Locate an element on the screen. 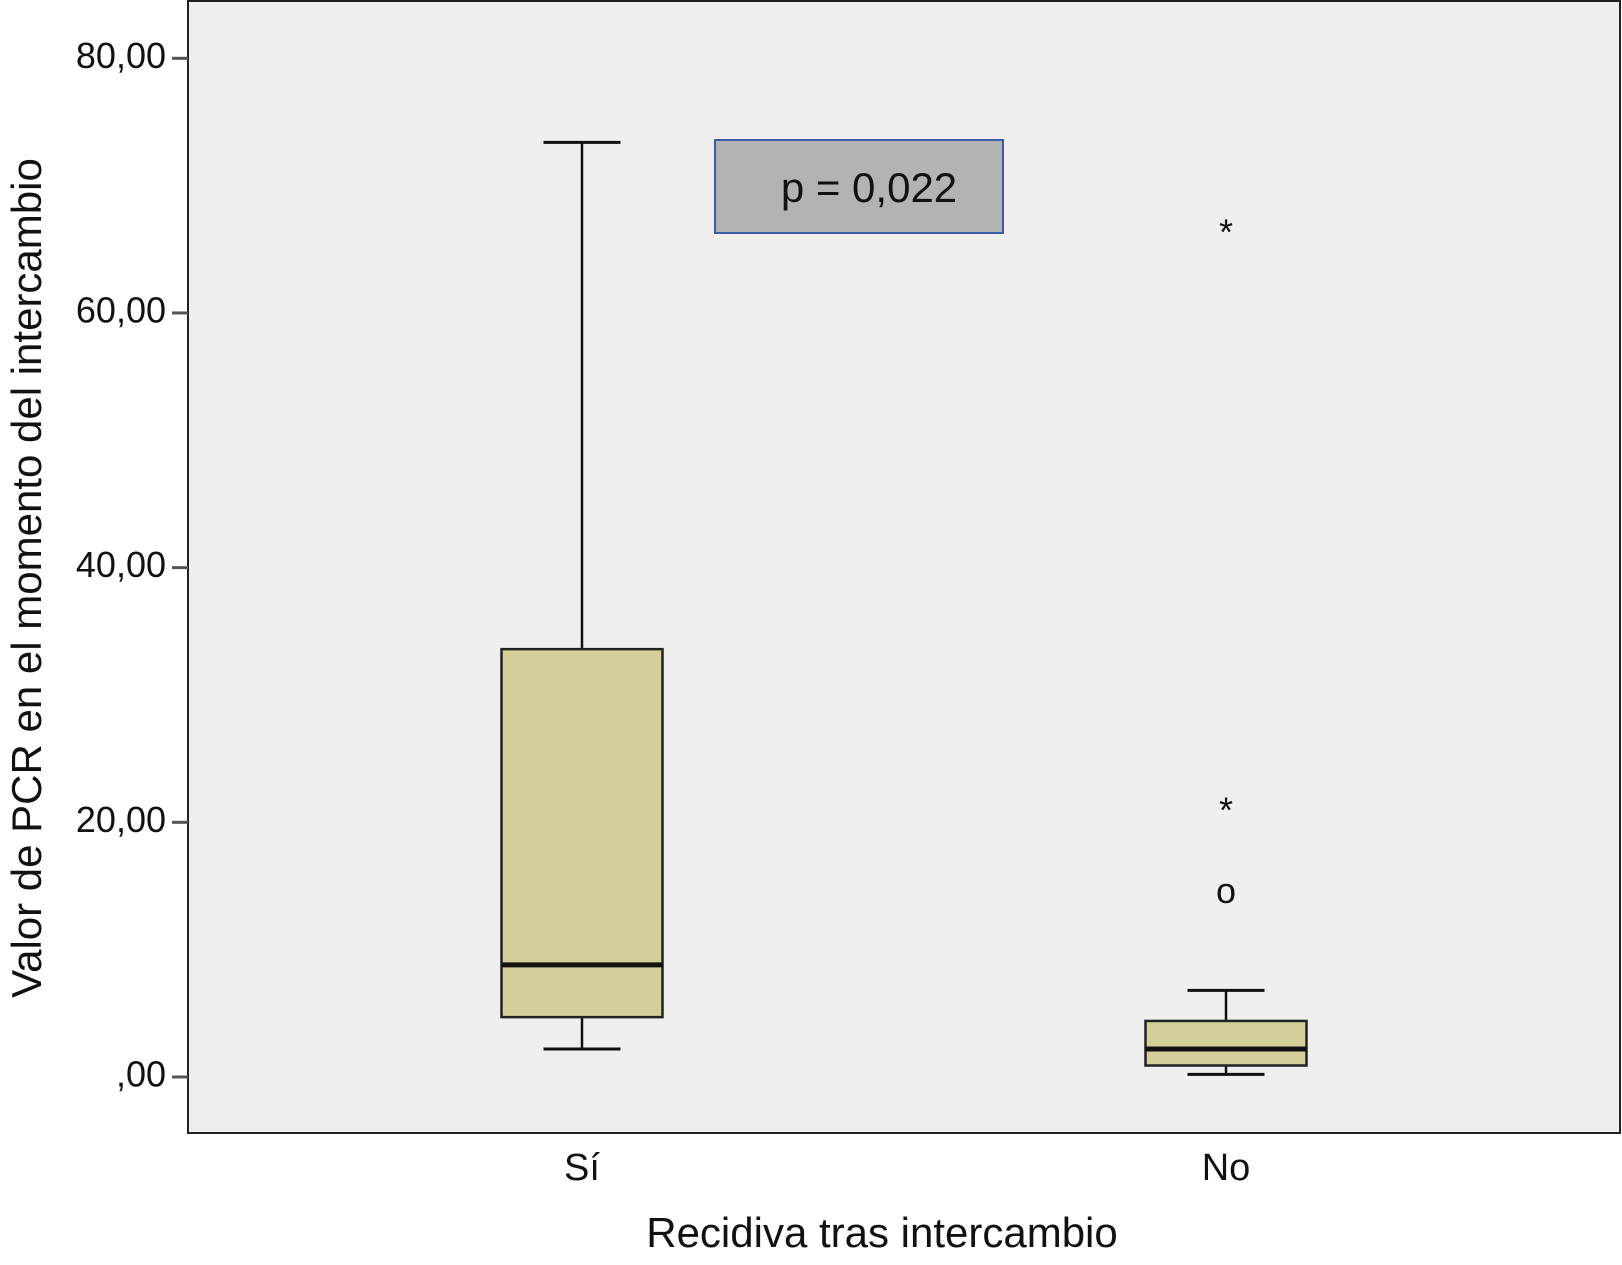  annotation: p = 0,022 is located at coordinates (869, 187).